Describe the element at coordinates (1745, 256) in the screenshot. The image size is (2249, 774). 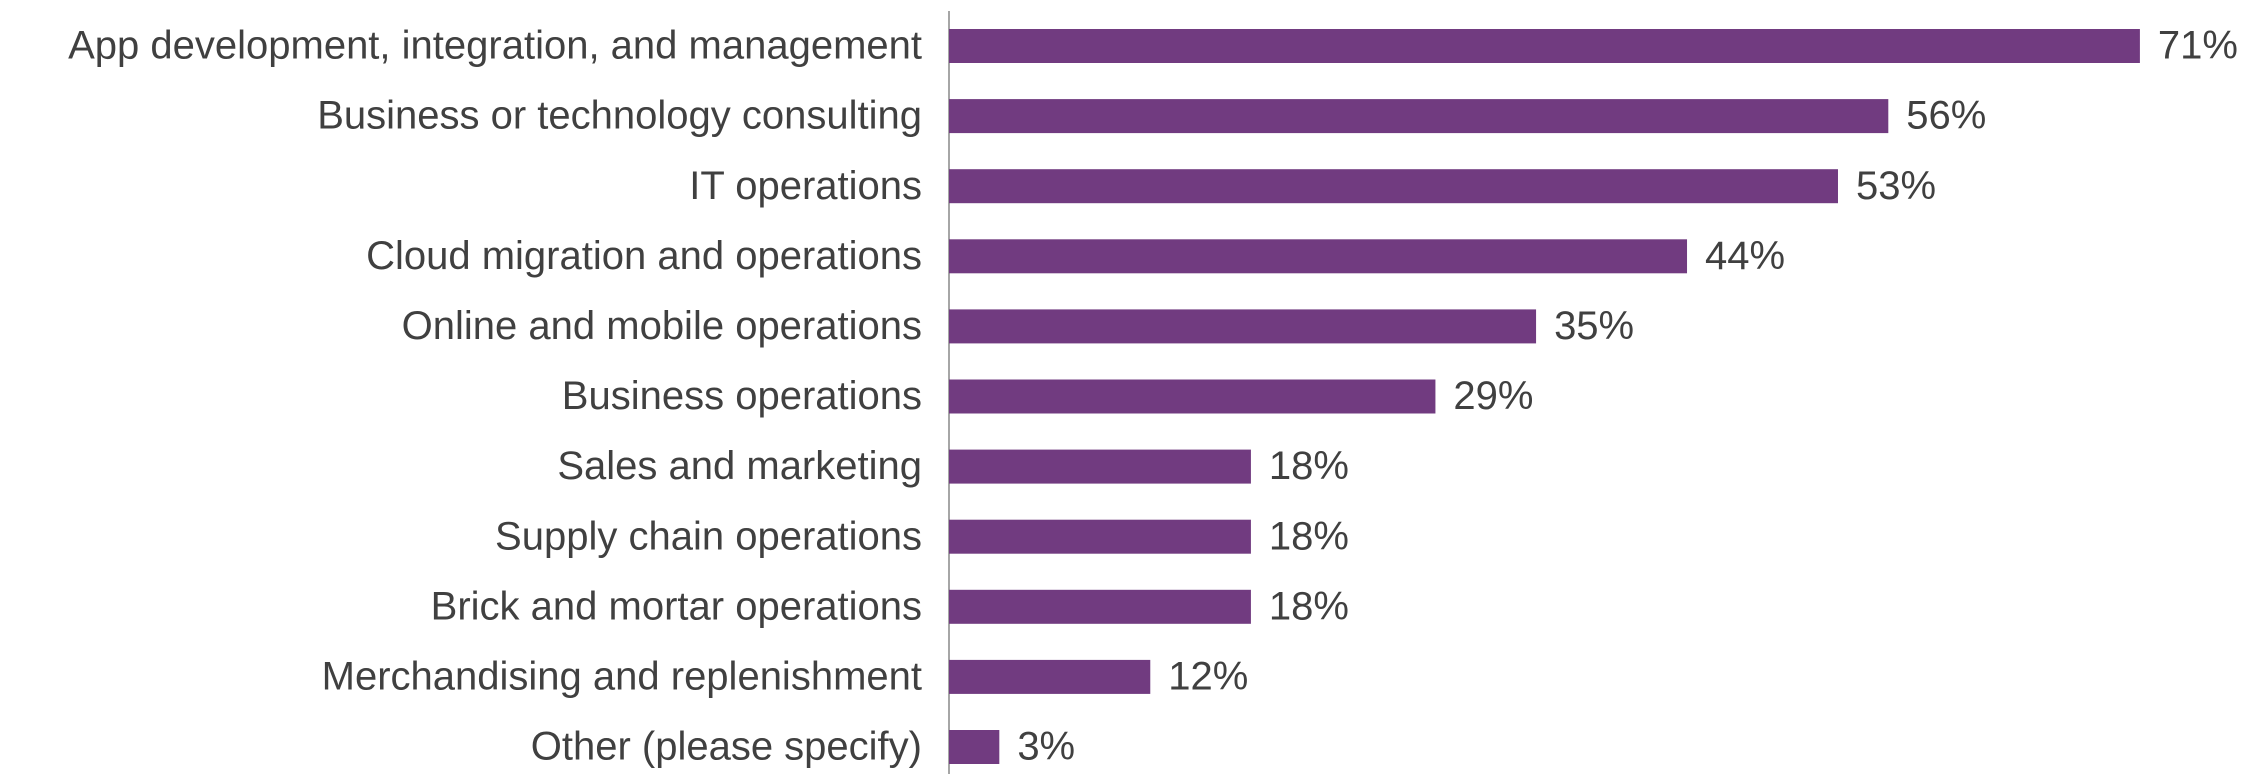
I see `value-label: 44%` at that location.